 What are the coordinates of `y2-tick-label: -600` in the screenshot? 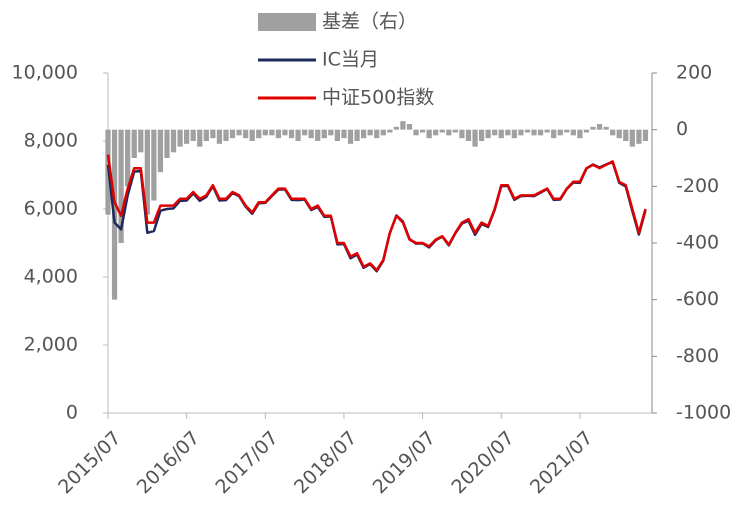 It's located at (697, 299).